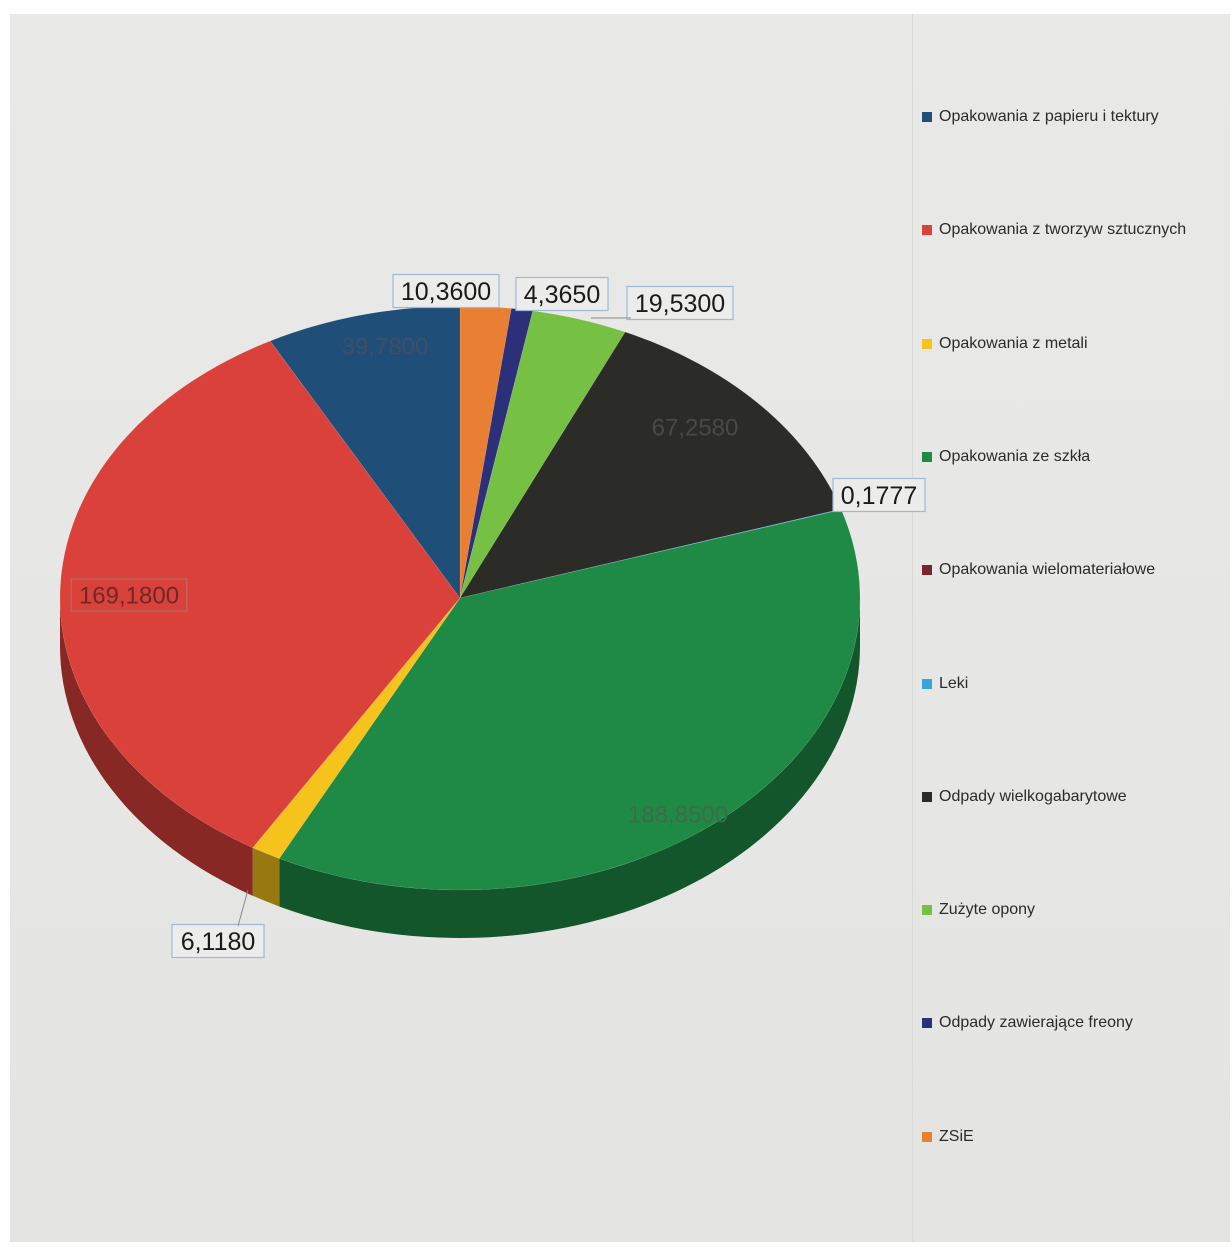  I want to click on legend-label: Zużyte opony, so click(987, 910).